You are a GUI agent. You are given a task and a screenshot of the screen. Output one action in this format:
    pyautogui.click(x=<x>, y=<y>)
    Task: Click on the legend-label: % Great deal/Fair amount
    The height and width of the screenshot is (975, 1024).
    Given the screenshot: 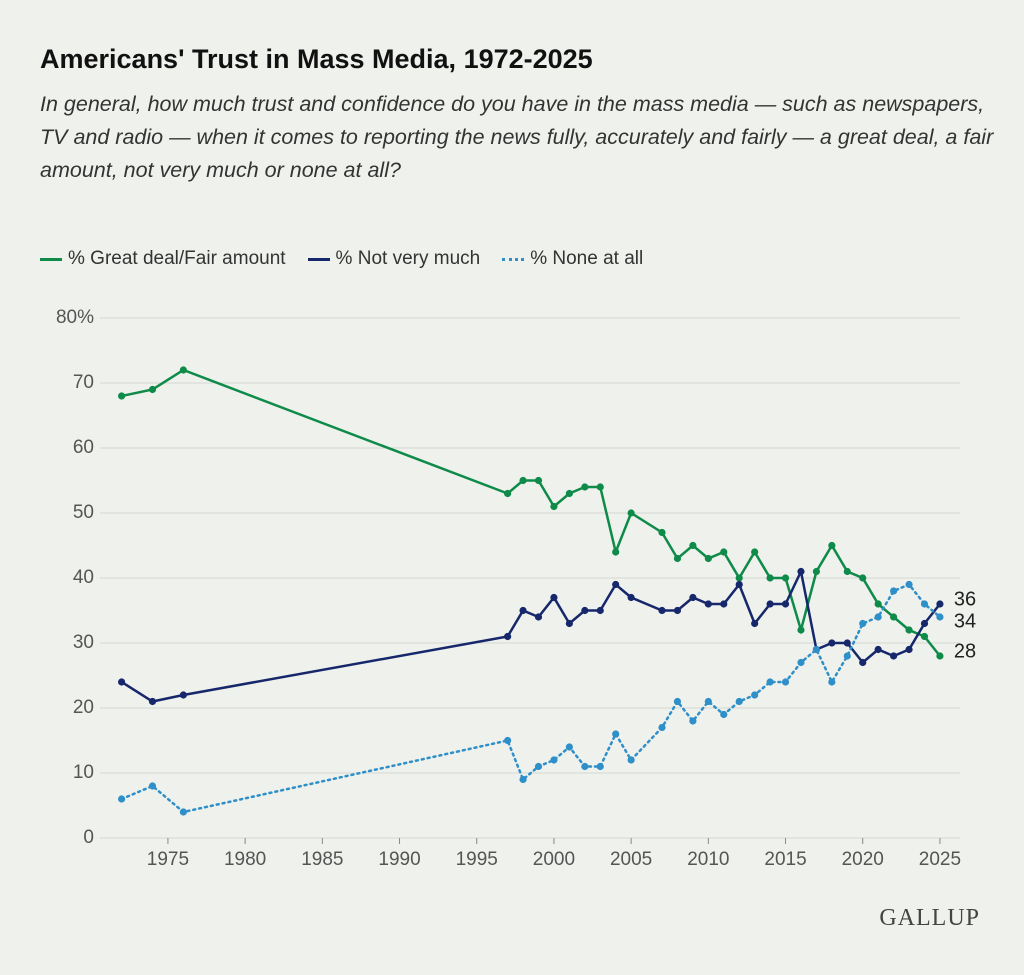 What is the action you would take?
    pyautogui.click(x=177, y=258)
    